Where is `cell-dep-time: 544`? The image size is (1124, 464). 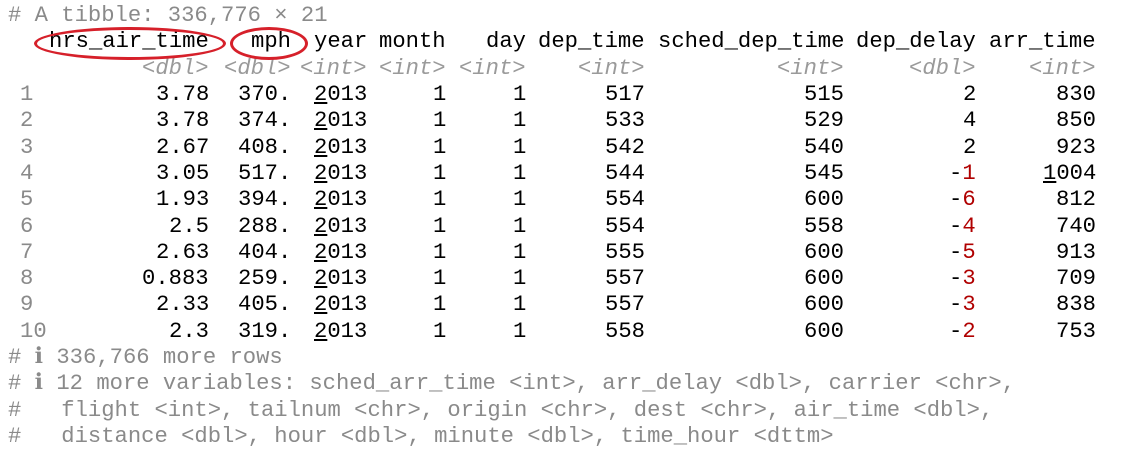 cell-dep-time: 544 is located at coordinates (625, 173).